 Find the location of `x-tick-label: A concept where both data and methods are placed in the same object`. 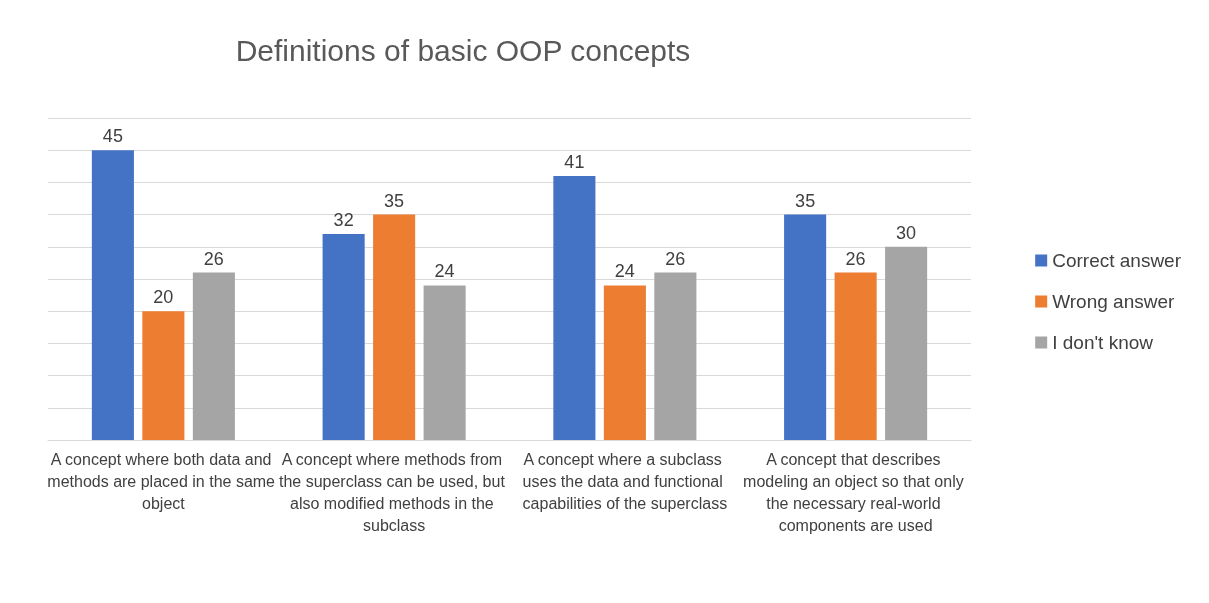

x-tick-label: A concept where both data and methods are placed in the same object is located at coordinates (163, 481).